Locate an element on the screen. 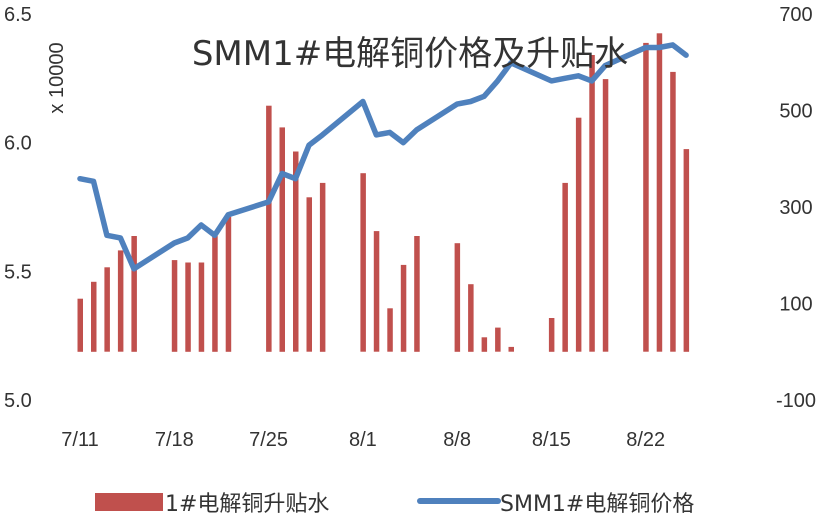  left-tick-label: 6.5 is located at coordinates (18, 15).